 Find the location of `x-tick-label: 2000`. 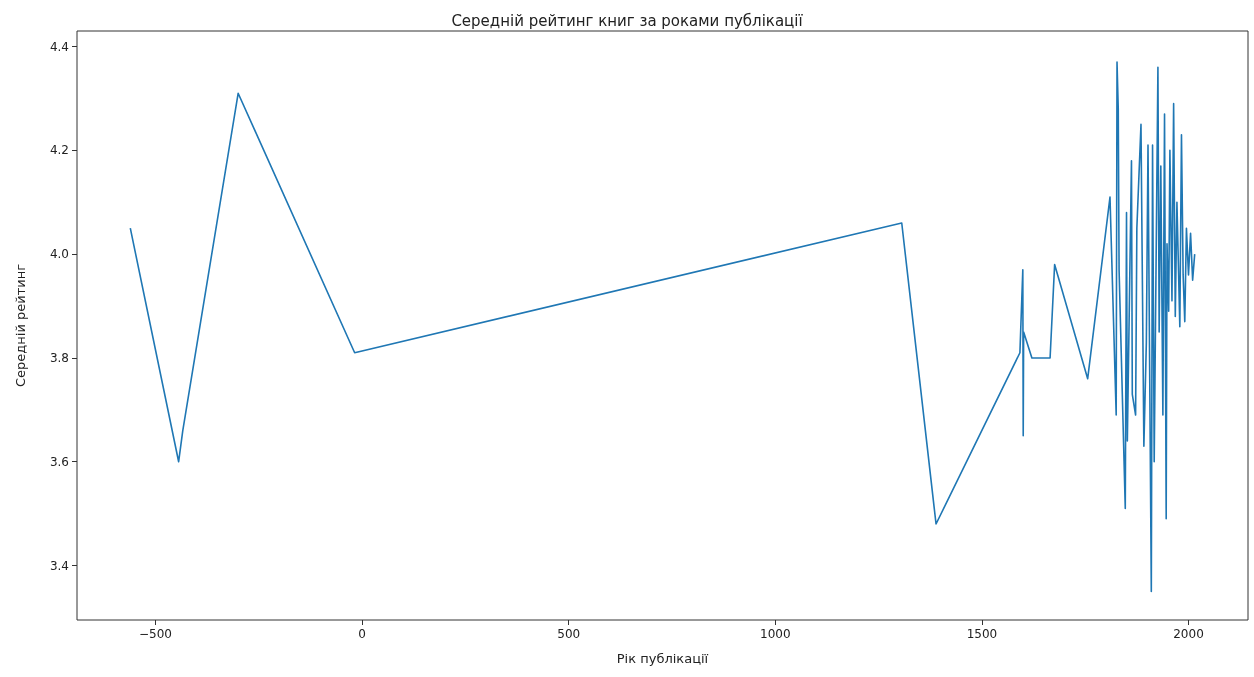

x-tick-label: 2000 is located at coordinates (1188, 634).